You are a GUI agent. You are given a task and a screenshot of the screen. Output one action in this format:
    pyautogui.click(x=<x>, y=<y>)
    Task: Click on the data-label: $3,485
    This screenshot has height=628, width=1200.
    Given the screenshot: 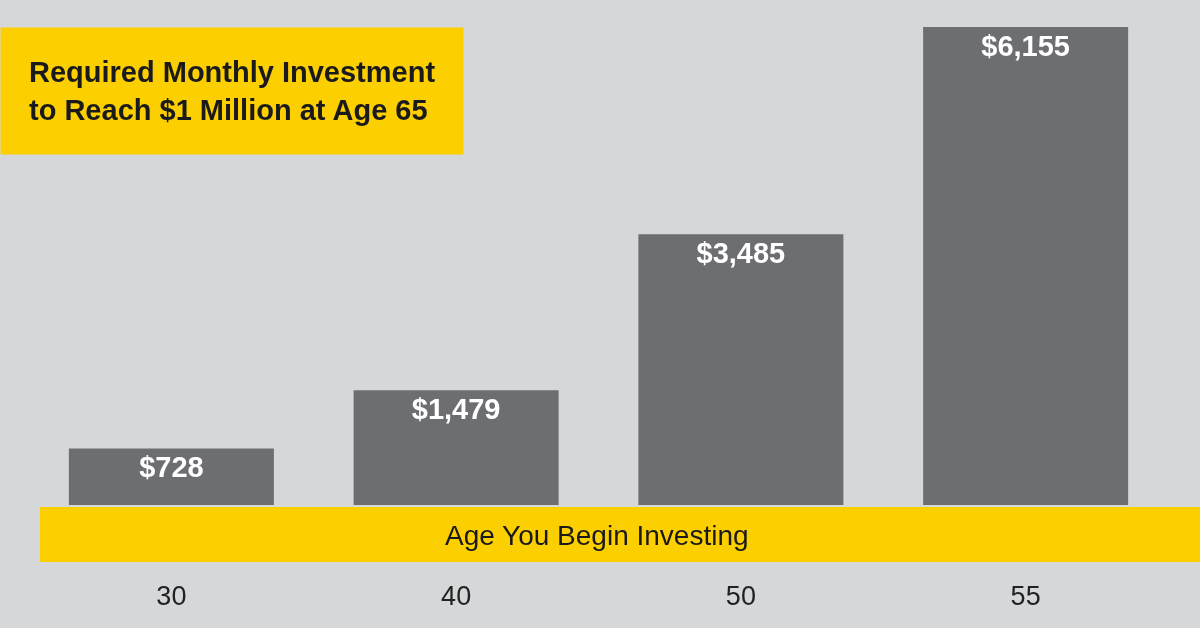 What is the action you would take?
    pyautogui.click(x=741, y=253)
    